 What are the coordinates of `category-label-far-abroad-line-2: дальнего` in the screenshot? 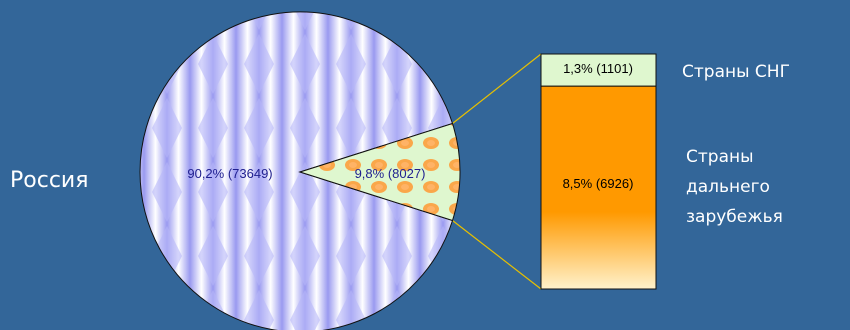 It's located at (728, 187).